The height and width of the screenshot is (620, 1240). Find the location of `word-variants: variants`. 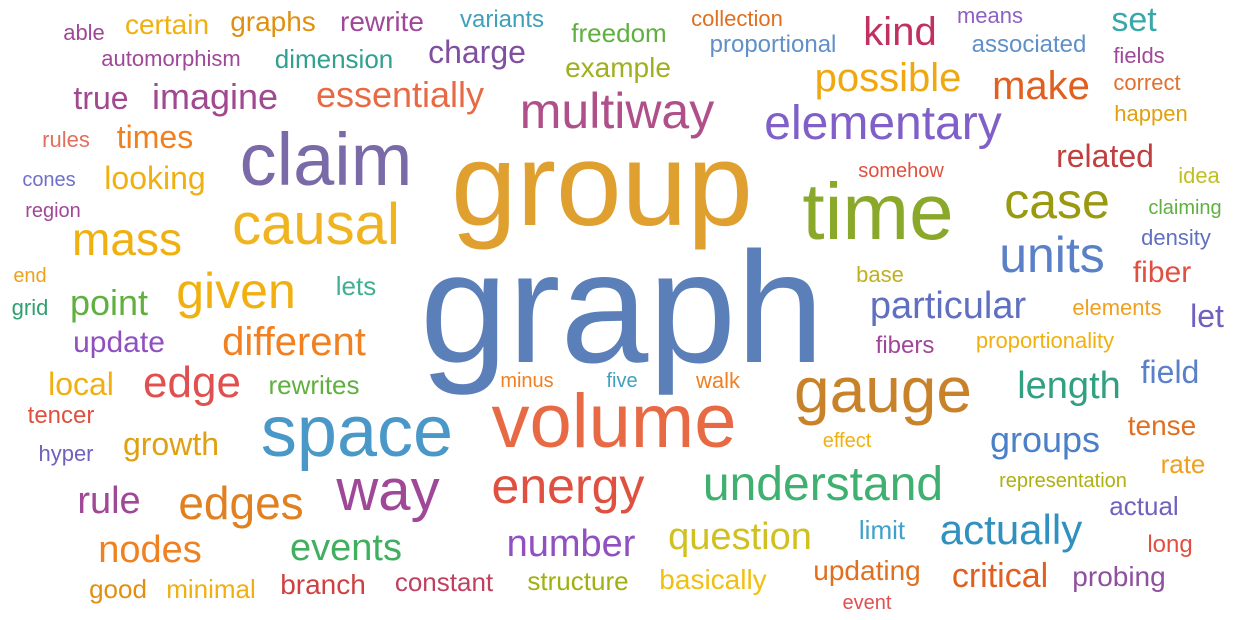

word-variants: variants is located at coordinates (502, 19).